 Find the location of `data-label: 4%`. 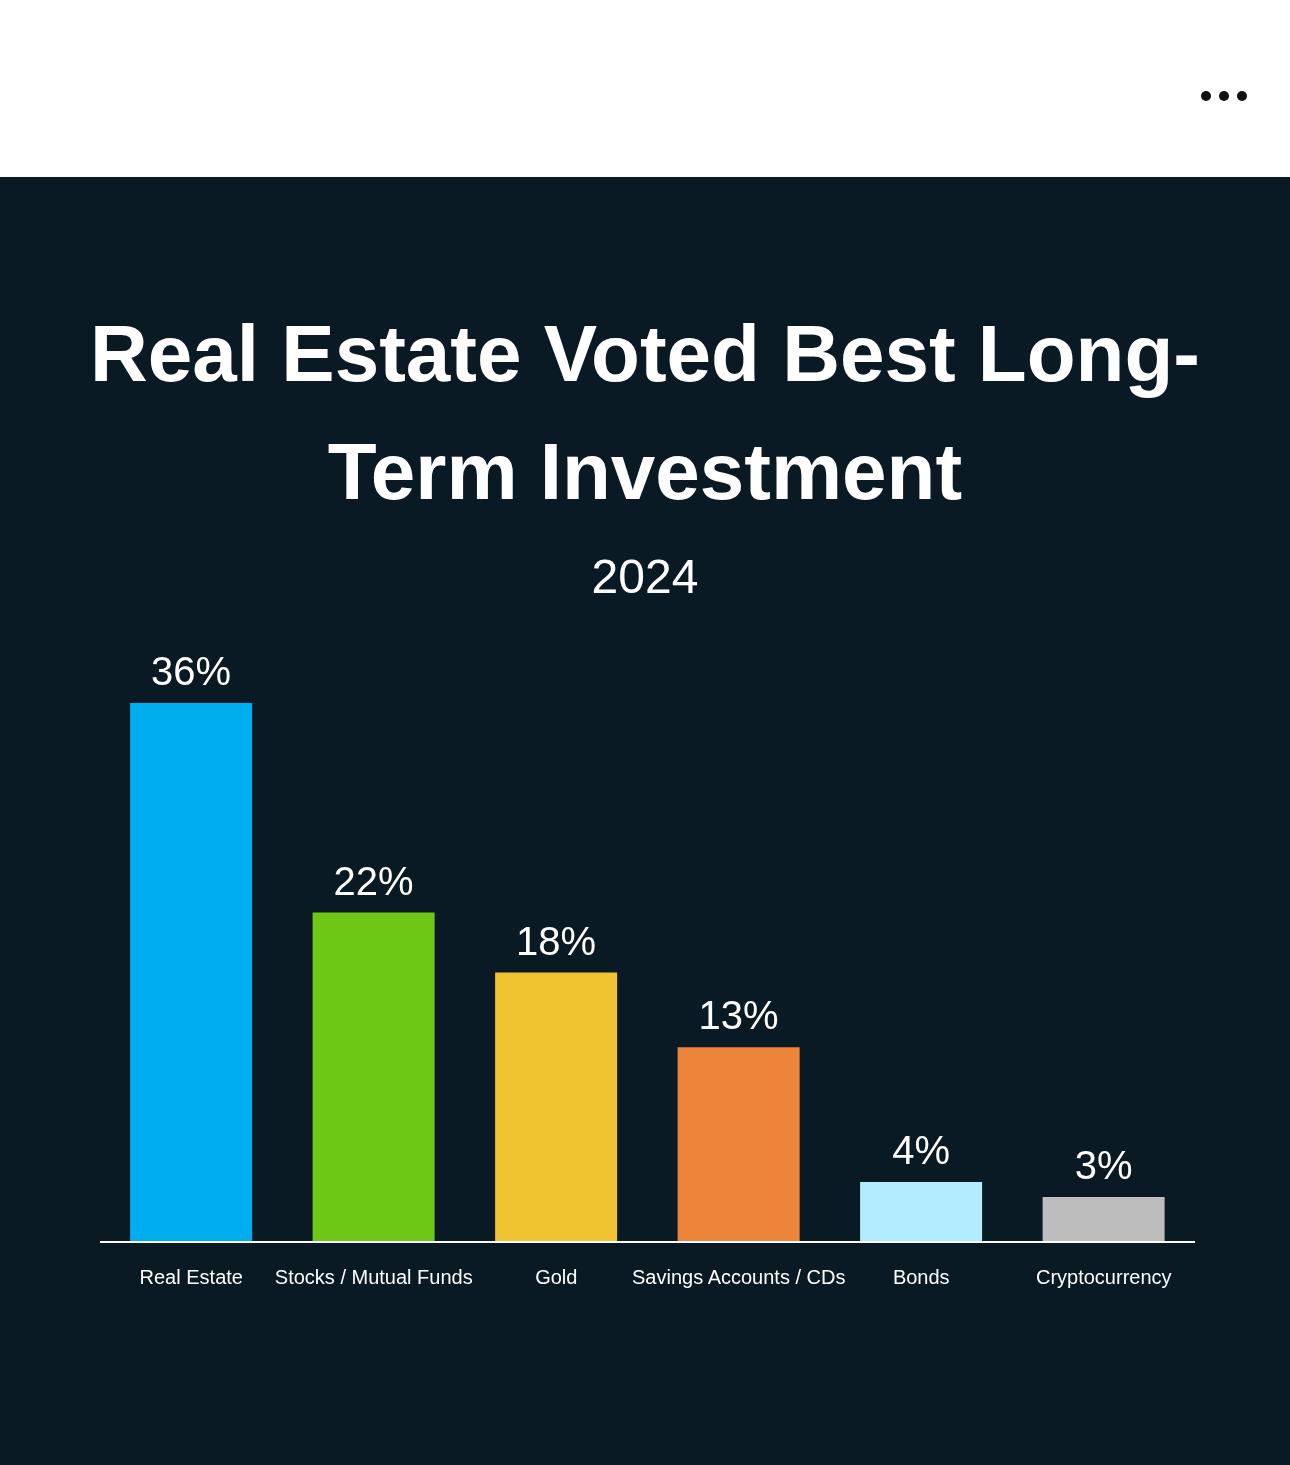

data-label: 4% is located at coordinates (921, 1150).